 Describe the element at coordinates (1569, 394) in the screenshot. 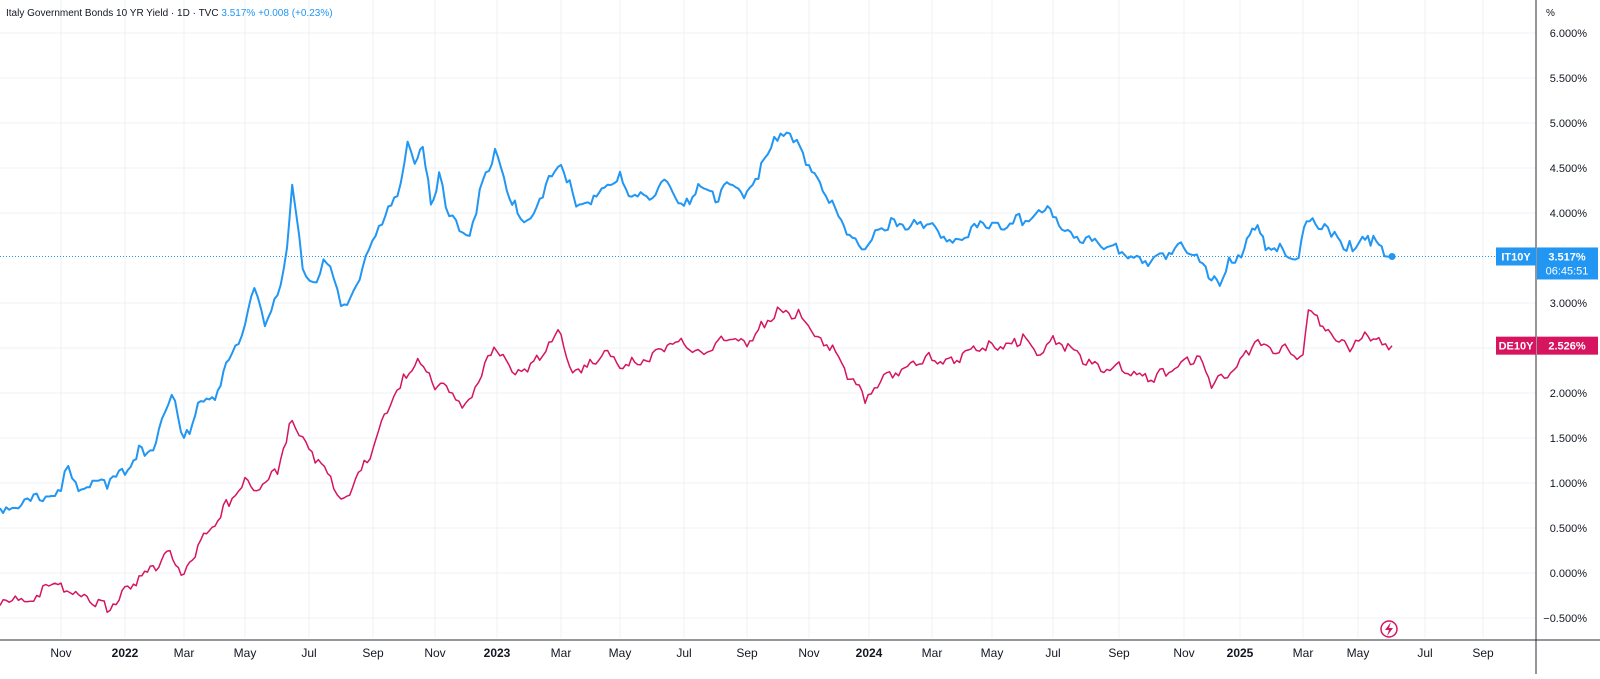

I see `y-tick-label: 2.000%` at that location.